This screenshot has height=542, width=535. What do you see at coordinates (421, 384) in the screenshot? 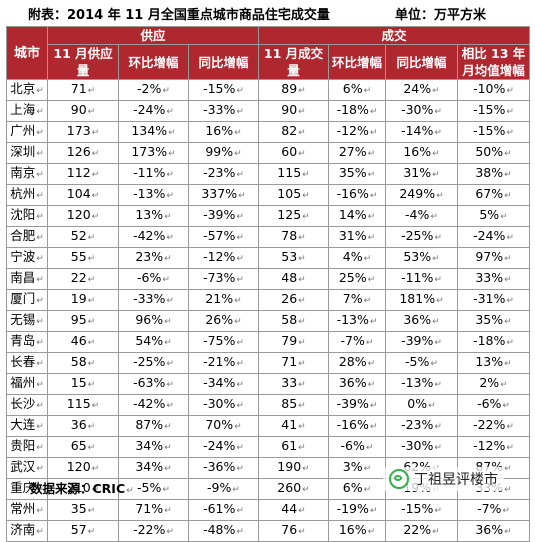
I see `value-cell: -13%↵` at bounding box center [421, 384].